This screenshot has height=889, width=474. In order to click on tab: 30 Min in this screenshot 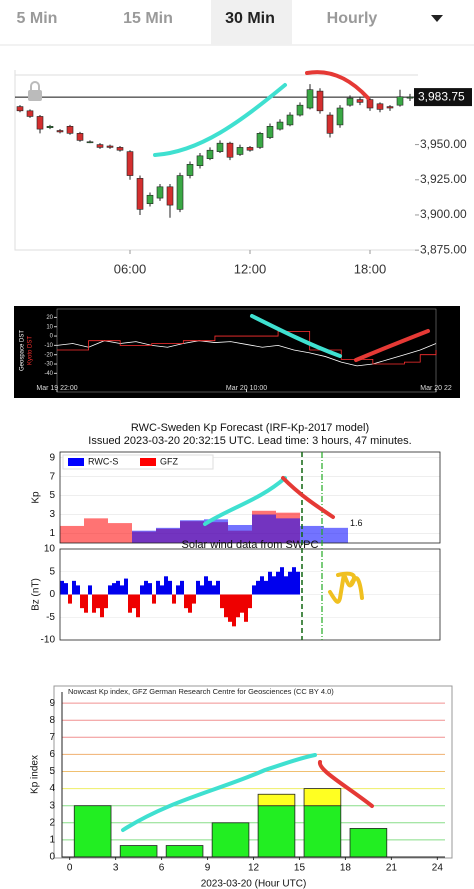, I will do `click(250, 18)`.